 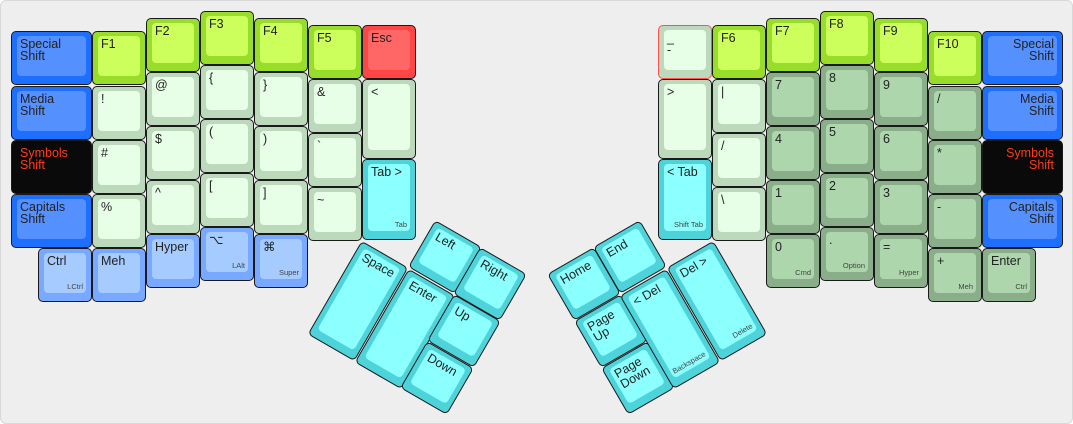 I want to click on keycap: ~, so click(x=335, y=212).